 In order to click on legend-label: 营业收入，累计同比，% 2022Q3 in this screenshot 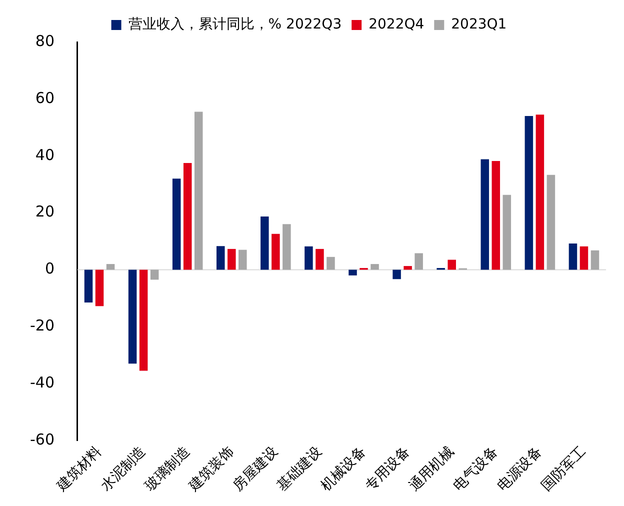, I will do `click(235, 24)`.